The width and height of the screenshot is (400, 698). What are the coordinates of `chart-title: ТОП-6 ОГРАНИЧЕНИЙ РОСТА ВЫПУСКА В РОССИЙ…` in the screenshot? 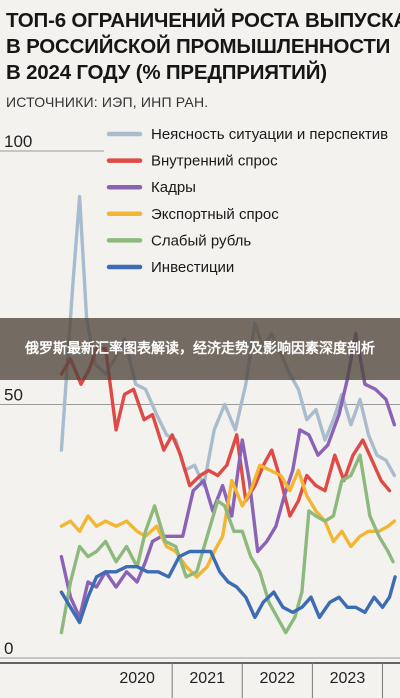 It's located at (203, 47).